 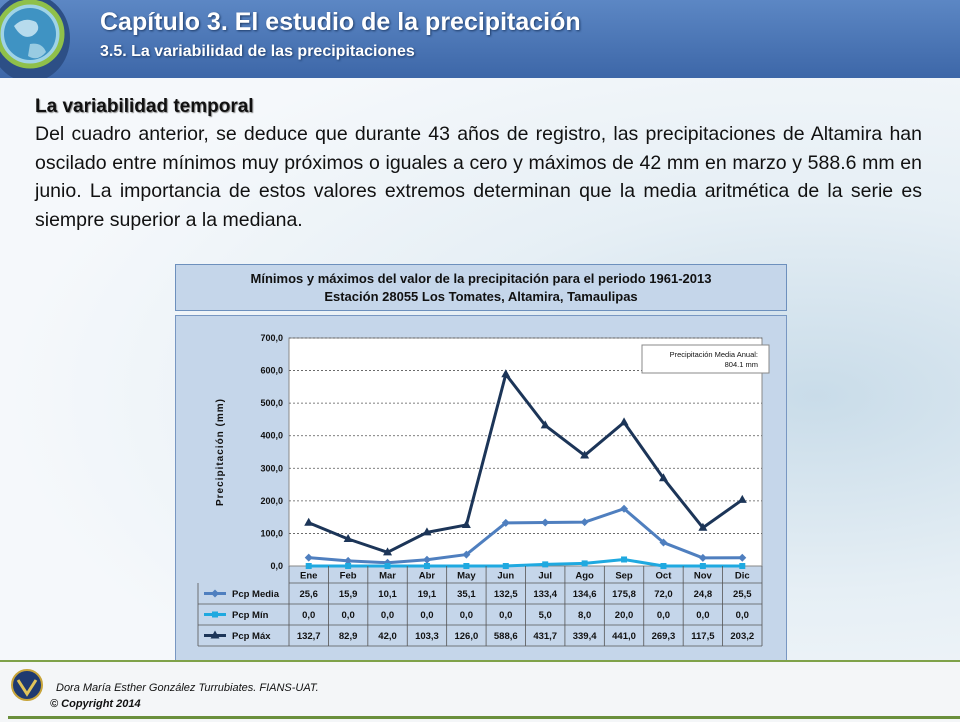 What do you see at coordinates (387, 576) in the screenshot?
I see `x-tick-label: Mar` at bounding box center [387, 576].